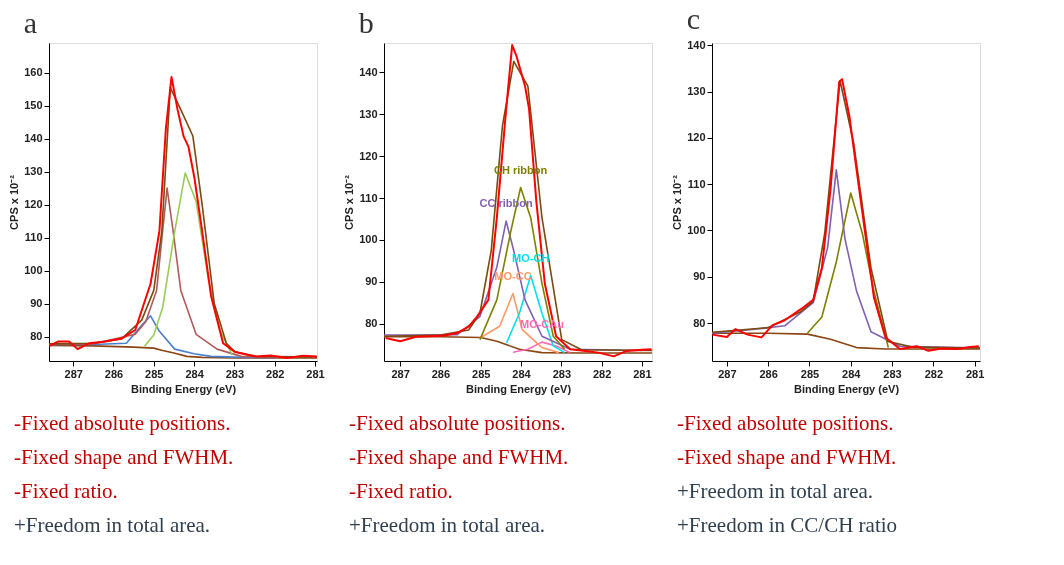 The image size is (1064, 565). What do you see at coordinates (787, 525) in the screenshot?
I see `text: +Freedom in CC/CH ratio` at bounding box center [787, 525].